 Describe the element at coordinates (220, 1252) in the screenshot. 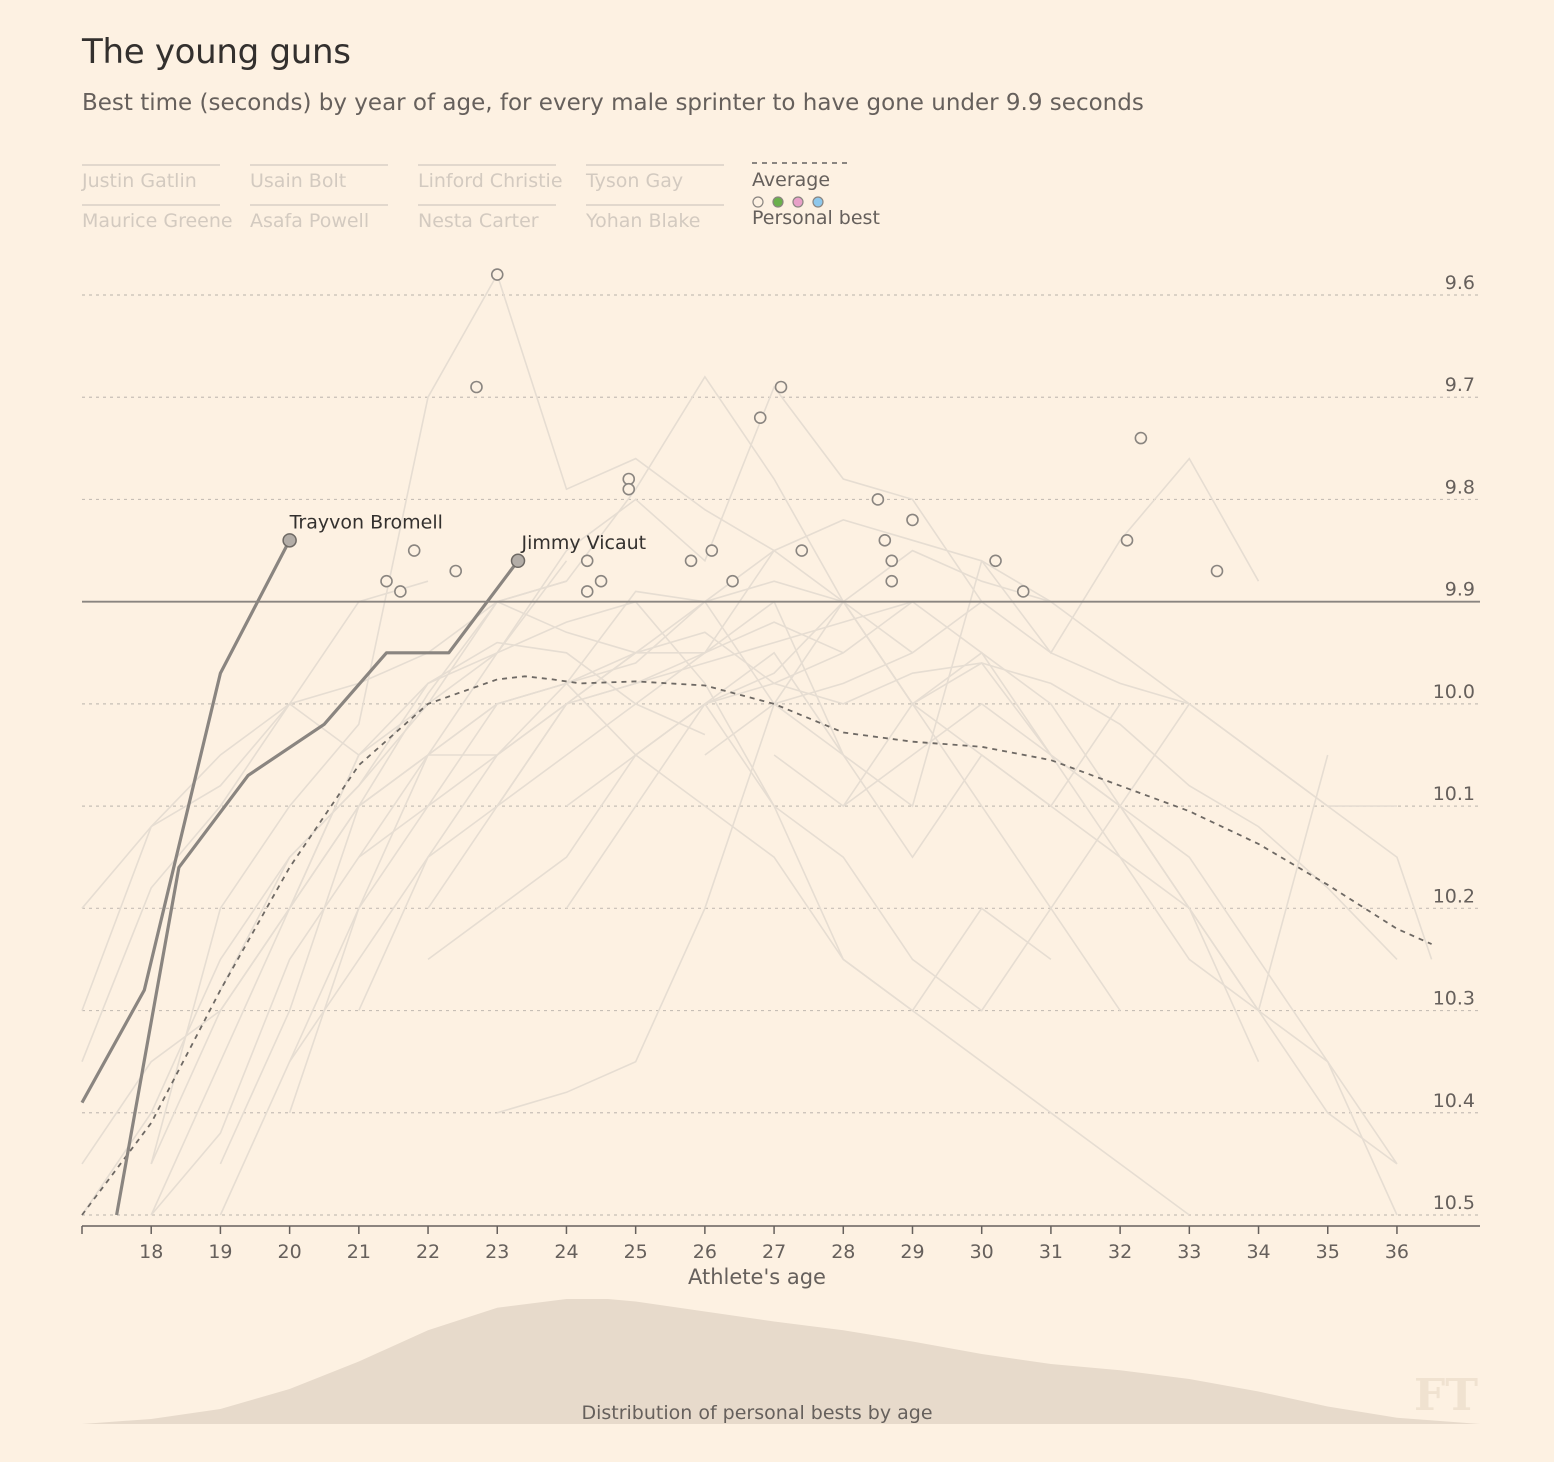

I see `x-tick-label: 19` at that location.